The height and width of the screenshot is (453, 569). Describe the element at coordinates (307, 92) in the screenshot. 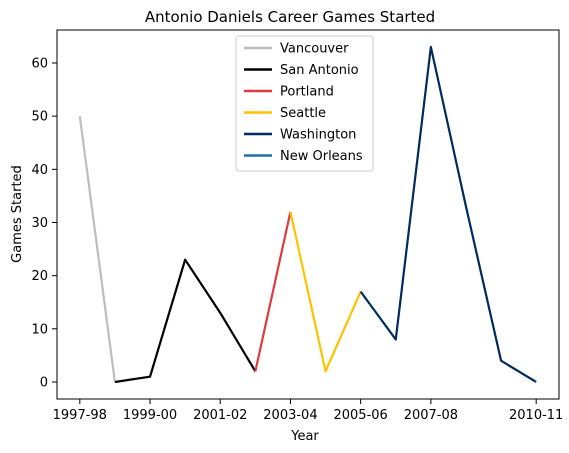

I see `legend-label-portland: Portland` at that location.